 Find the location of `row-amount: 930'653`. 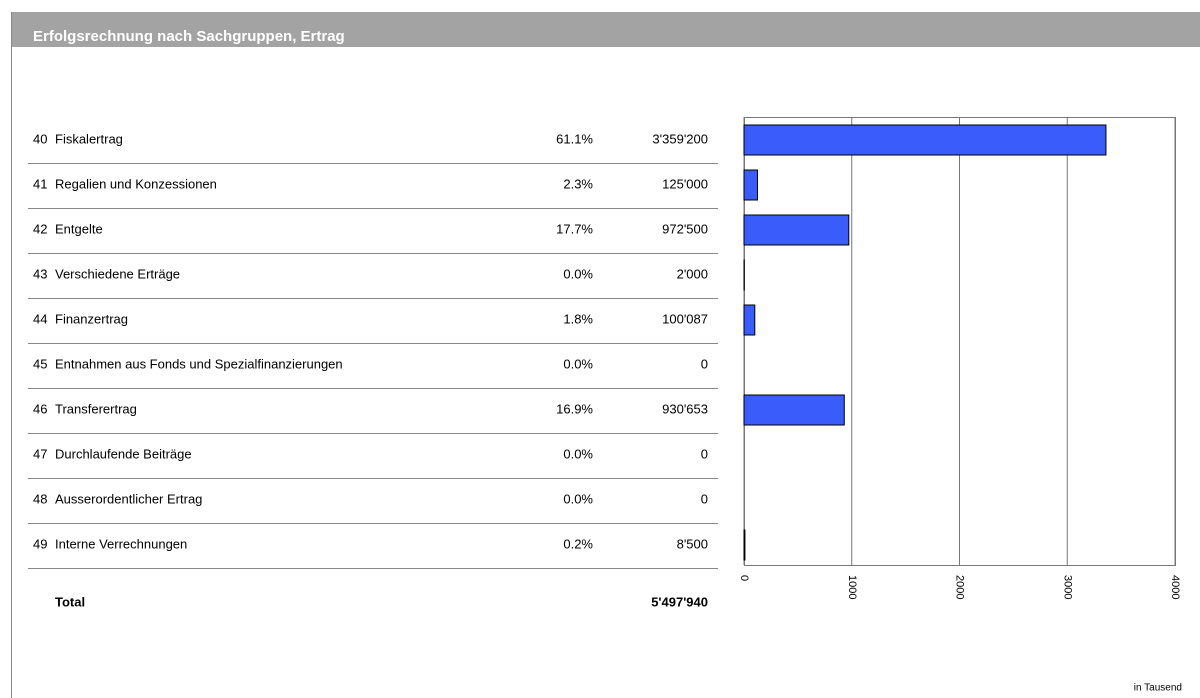

row-amount: 930'653 is located at coordinates (685, 408).